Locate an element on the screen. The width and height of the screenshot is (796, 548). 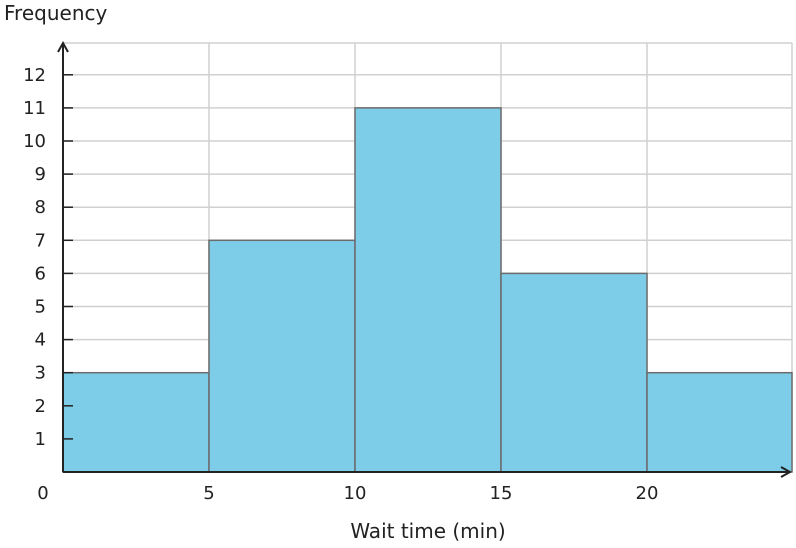
x-tick-label: 5 is located at coordinates (208, 493).